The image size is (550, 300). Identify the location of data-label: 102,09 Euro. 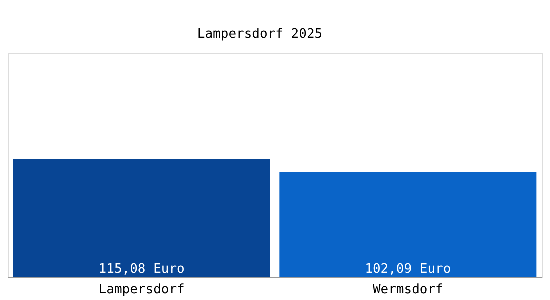
(408, 269).